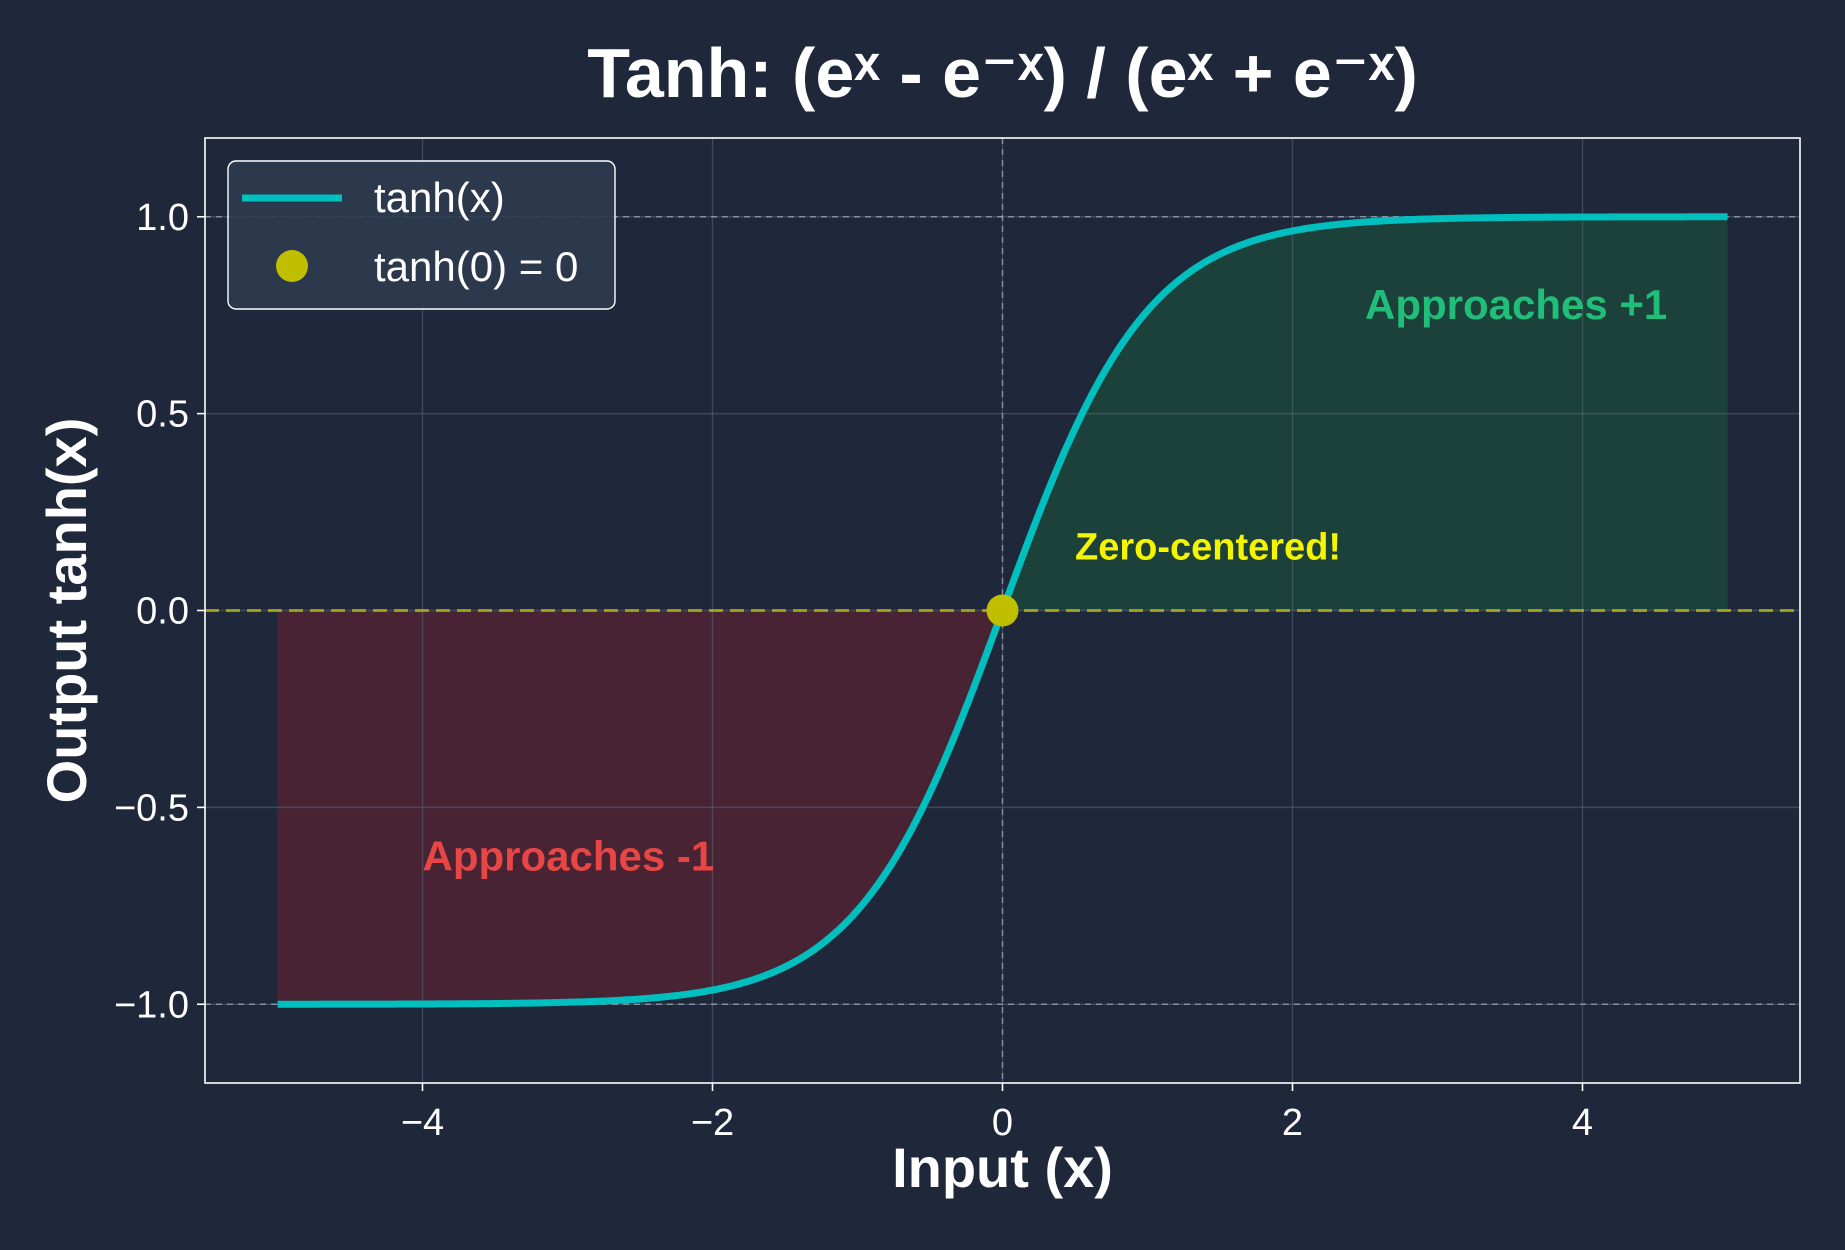  What do you see at coordinates (476, 266) in the screenshot?
I see `legend-label-point: tanh(0) = 0` at bounding box center [476, 266].